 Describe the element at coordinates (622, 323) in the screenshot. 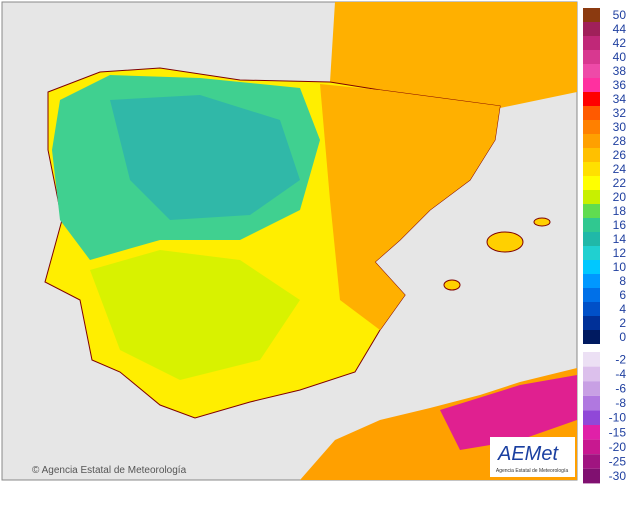

I see `legend-label: 2` at that location.